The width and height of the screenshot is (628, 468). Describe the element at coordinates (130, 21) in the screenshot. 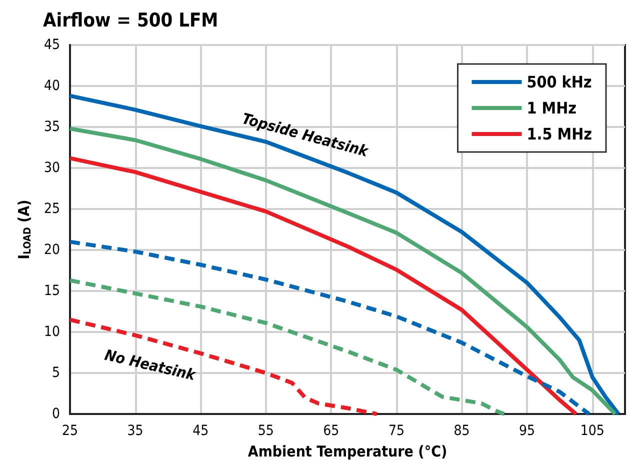

I see `chart-title: Airflow = 500 LFM` at that location.